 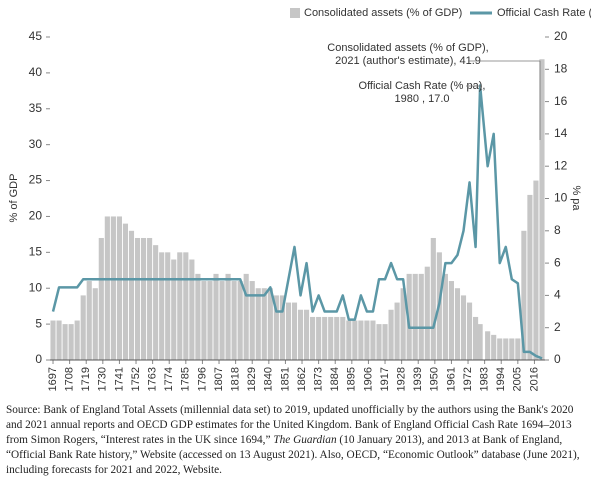 I want to click on annotation: Consolidated assets (% of GDP),, so click(x=407, y=48).